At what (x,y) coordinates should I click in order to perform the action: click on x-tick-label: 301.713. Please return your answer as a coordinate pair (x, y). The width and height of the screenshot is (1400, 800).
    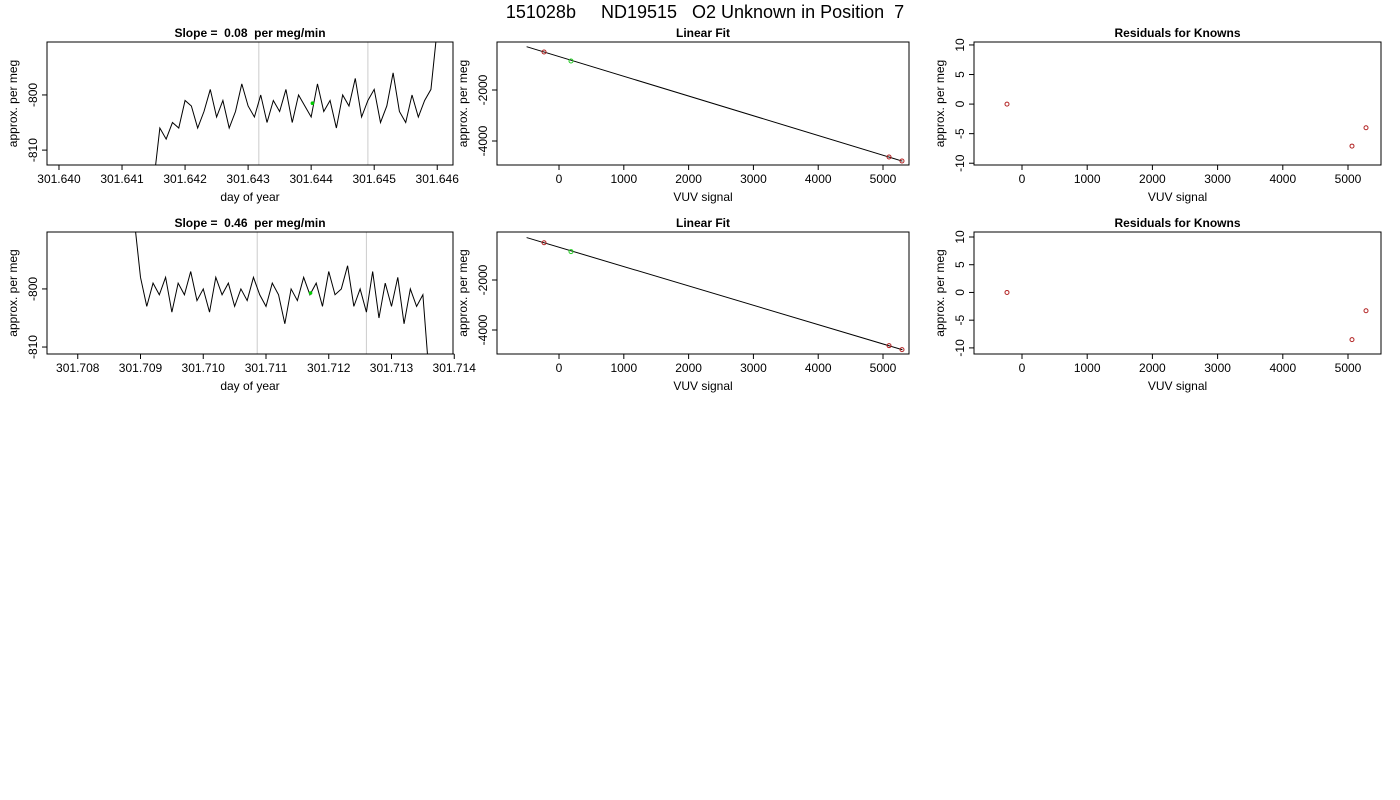
    Looking at the image, I should click on (392, 368).